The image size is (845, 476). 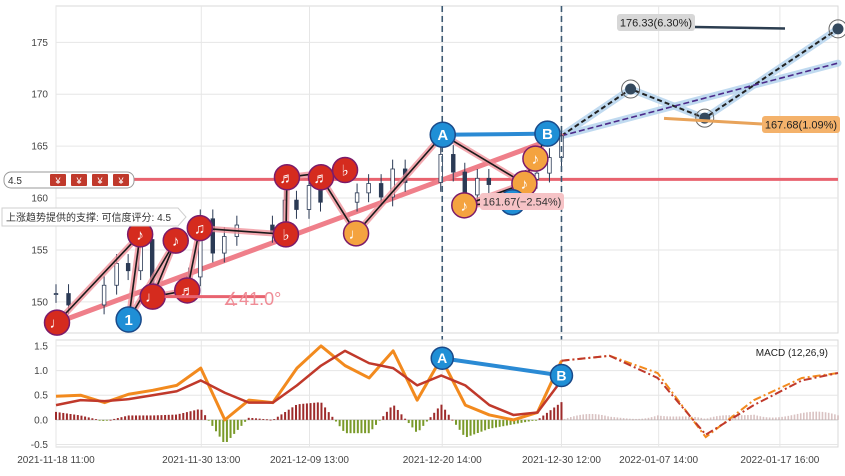 I want to click on signal-line, so click(x=309, y=383).